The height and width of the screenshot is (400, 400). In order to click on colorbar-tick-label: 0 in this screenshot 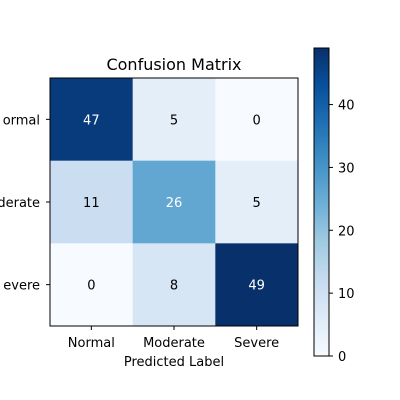, I will do `click(342, 357)`.